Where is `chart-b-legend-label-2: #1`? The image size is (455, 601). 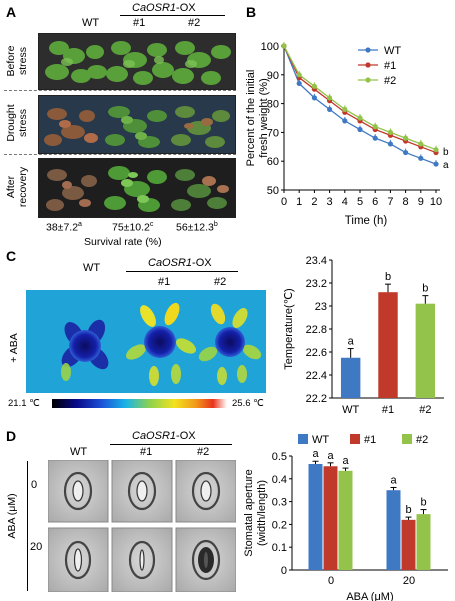 chart-b-legend-label-2: #1 is located at coordinates (390, 66).